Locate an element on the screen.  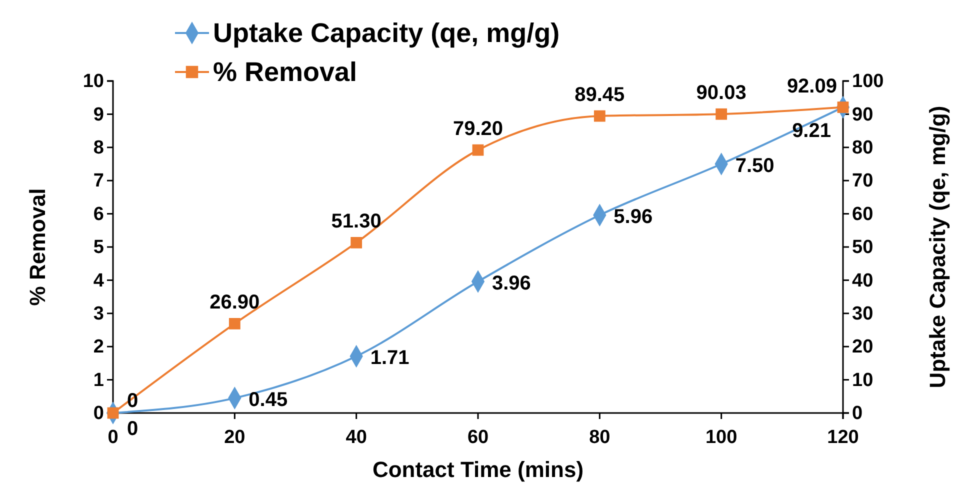
y2-tick-label: 60 is located at coordinates (863, 214).